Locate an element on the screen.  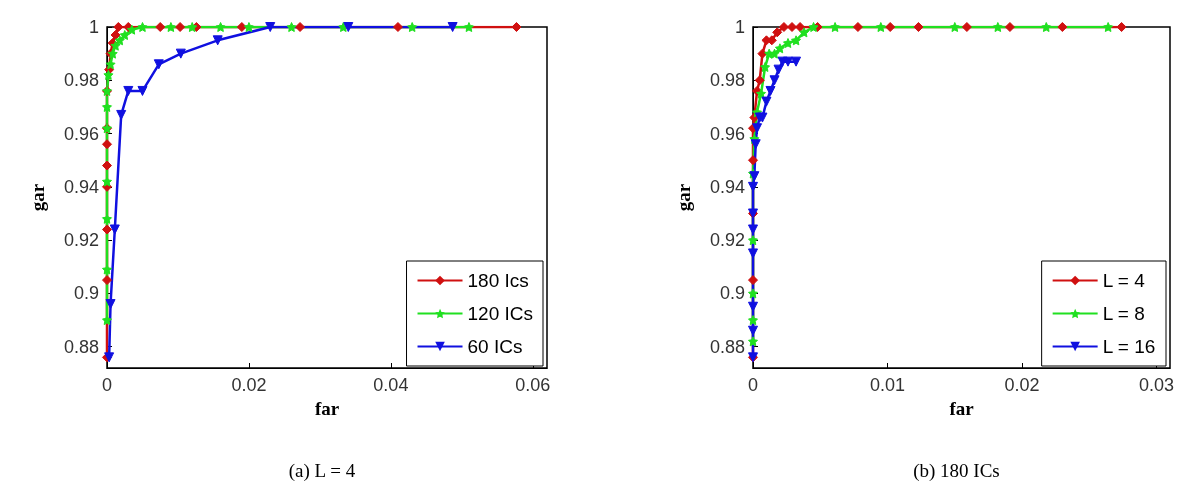
text: (b) 180 ICs is located at coordinates (956, 471).